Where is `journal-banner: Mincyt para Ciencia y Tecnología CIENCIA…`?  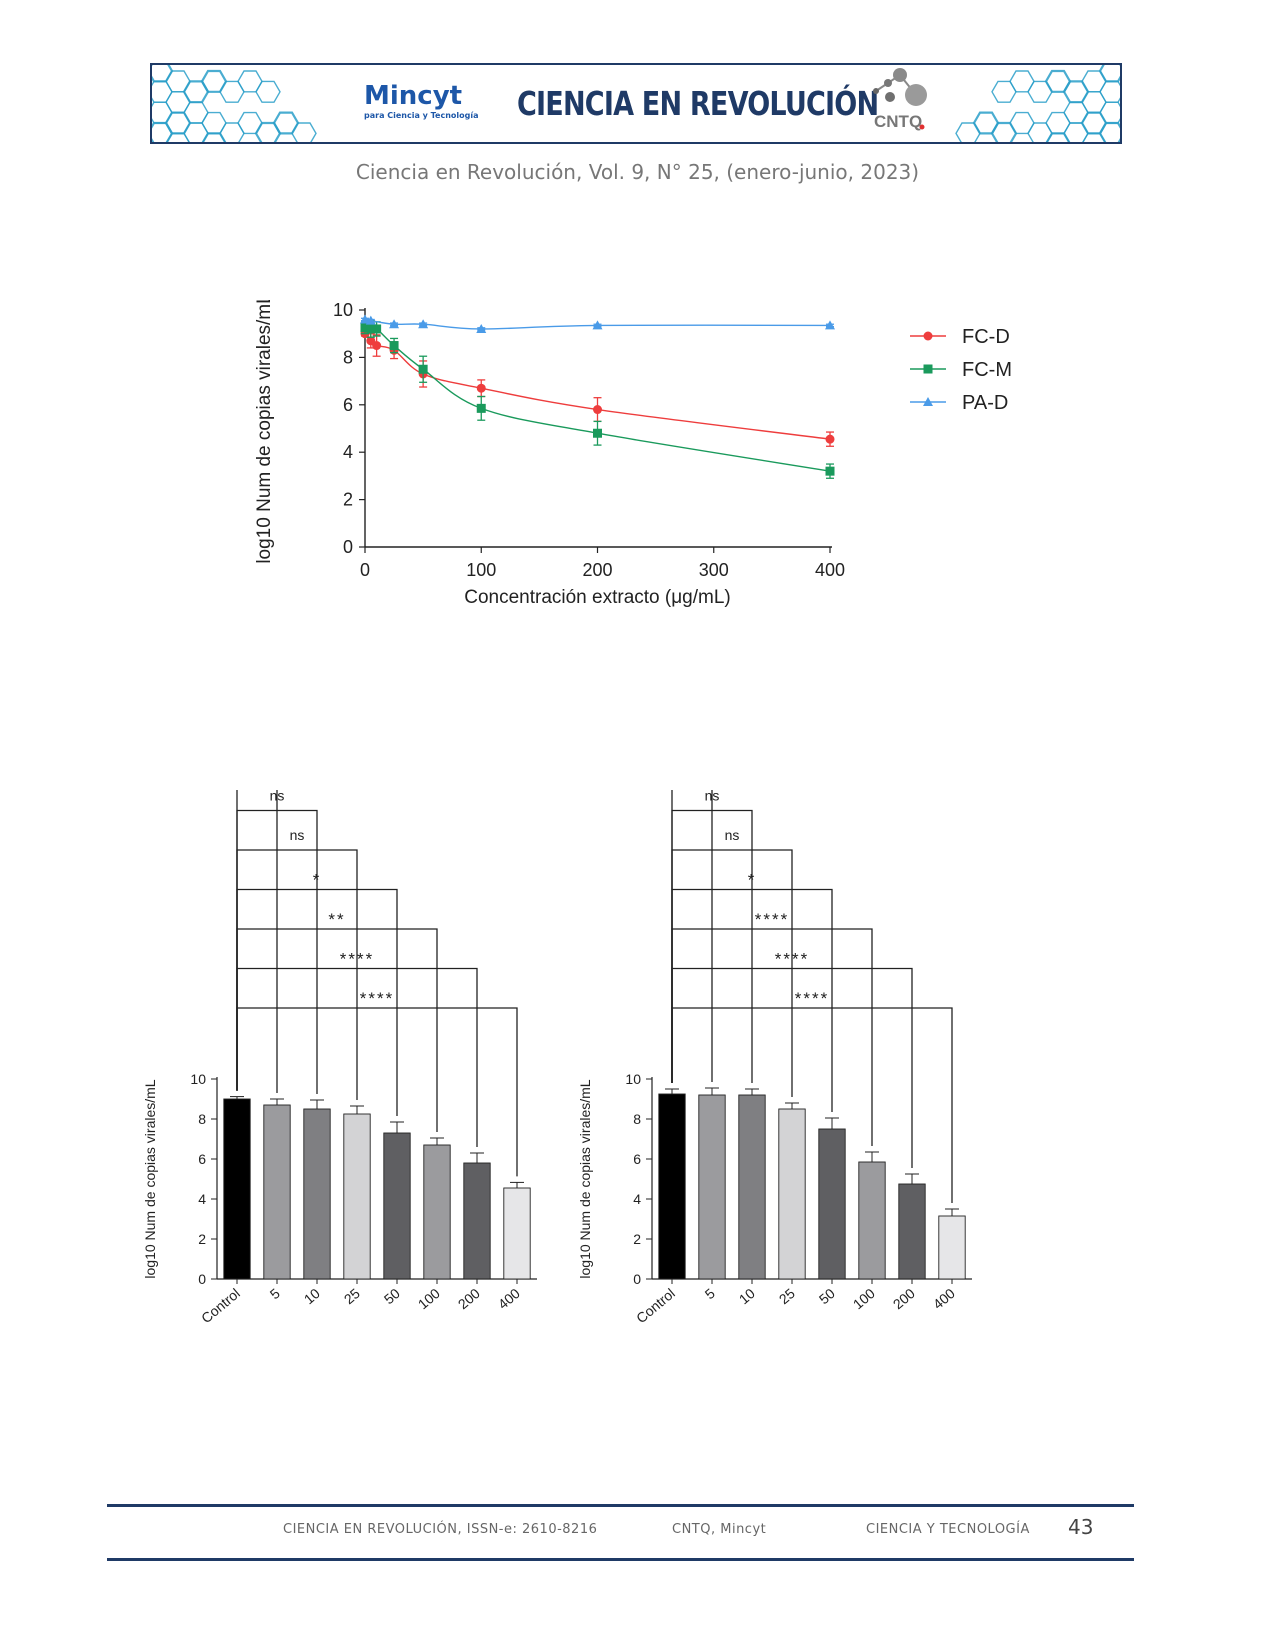 journal-banner: Mincyt para Ciencia y Tecnología CIENCIA… is located at coordinates (636, 103).